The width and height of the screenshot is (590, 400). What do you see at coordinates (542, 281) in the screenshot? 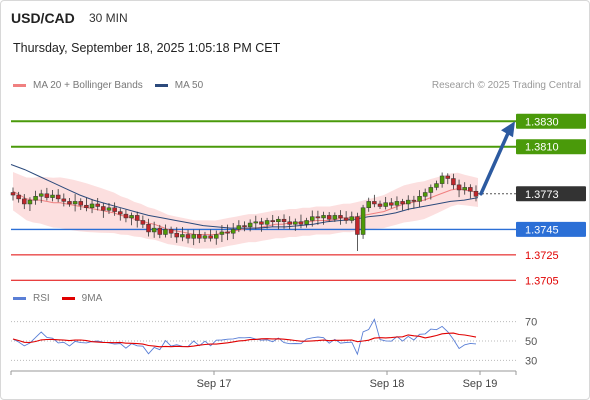
I see `level-label-1.3705: 1.3705` at bounding box center [542, 281].